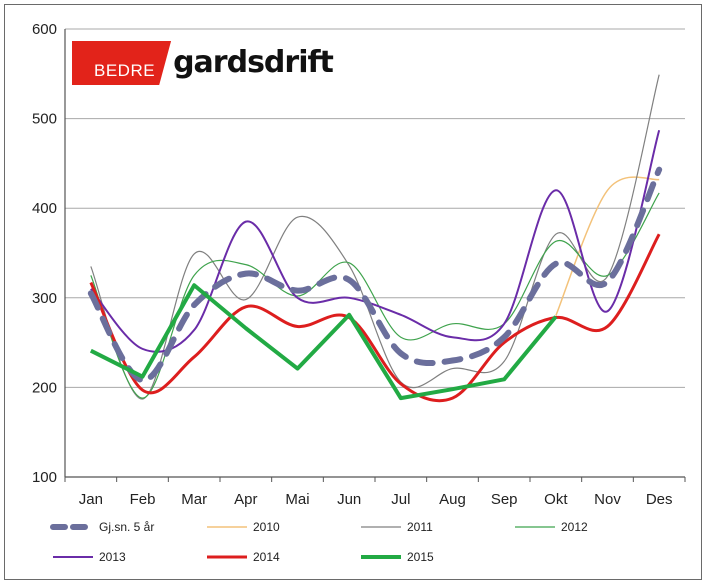  Describe the element at coordinates (452, 499) in the screenshot. I see `x-tick-label: Aug` at that location.